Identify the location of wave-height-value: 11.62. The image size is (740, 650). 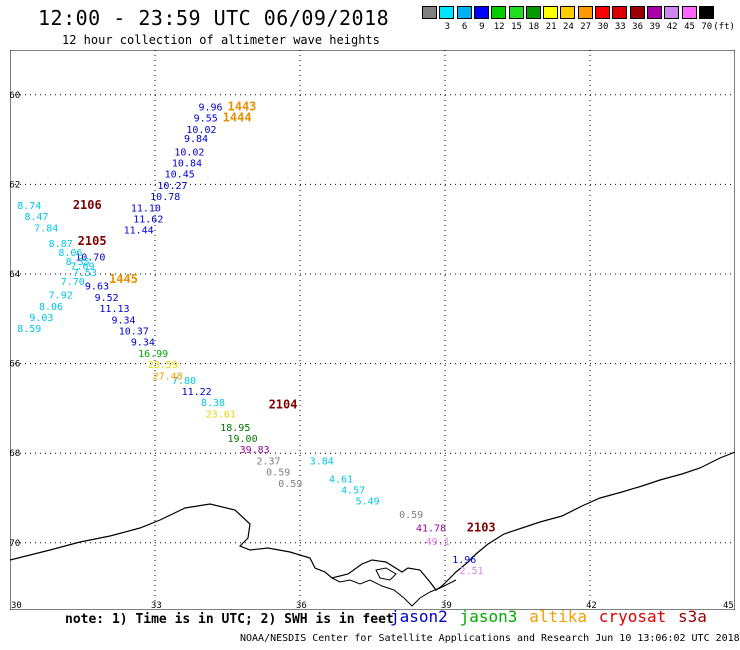
(148, 219).